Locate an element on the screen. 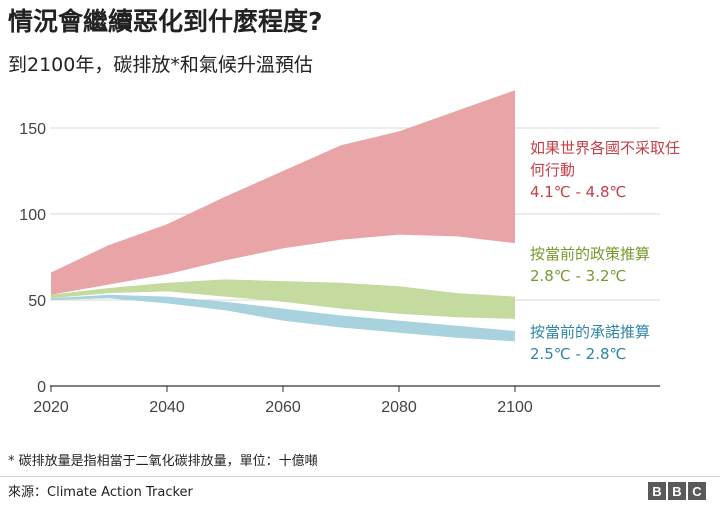 The height and width of the screenshot is (506, 720). chart-title: 情況會繼續惡化到什麼程度? is located at coordinates (165, 21).